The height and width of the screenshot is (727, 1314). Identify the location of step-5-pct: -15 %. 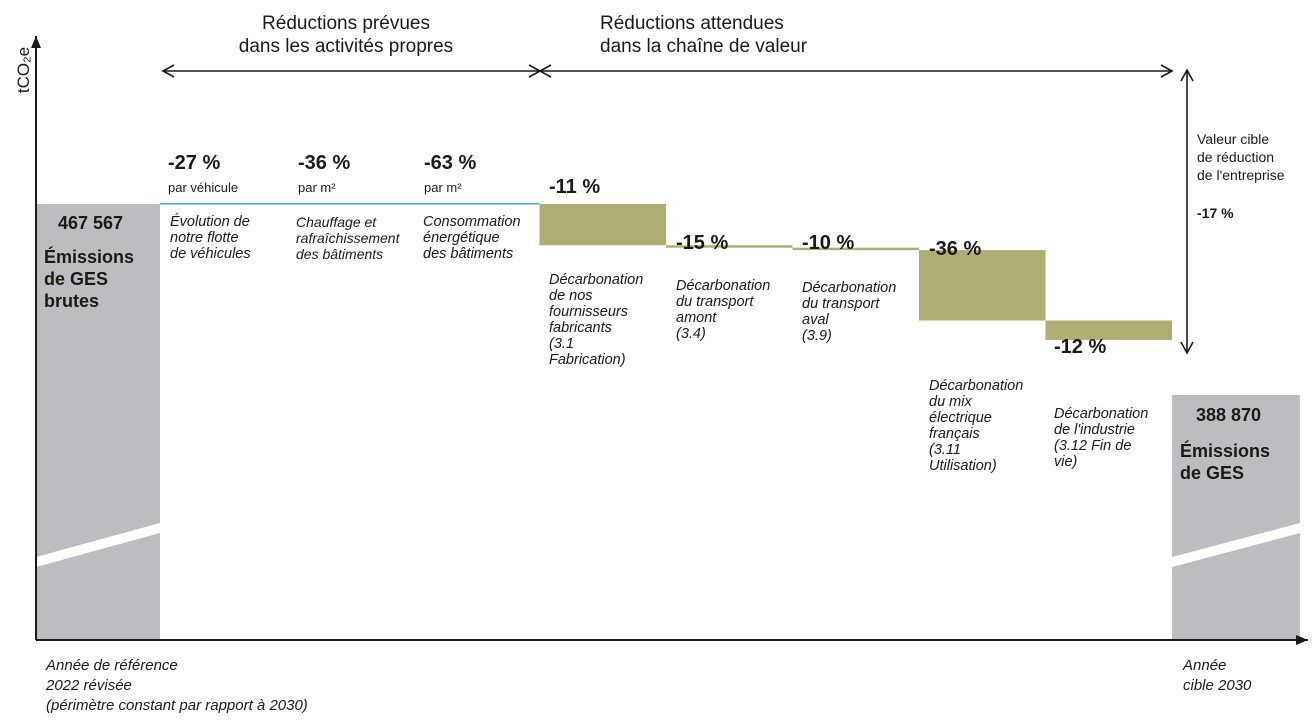
(702, 243).